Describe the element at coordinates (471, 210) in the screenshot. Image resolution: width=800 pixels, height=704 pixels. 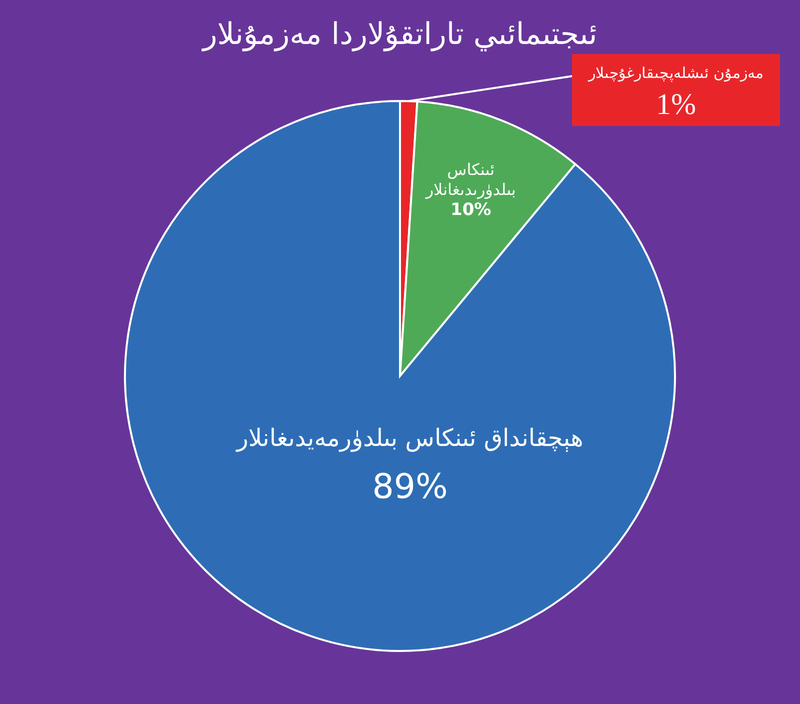
I see `data-label: 10%` at that location.